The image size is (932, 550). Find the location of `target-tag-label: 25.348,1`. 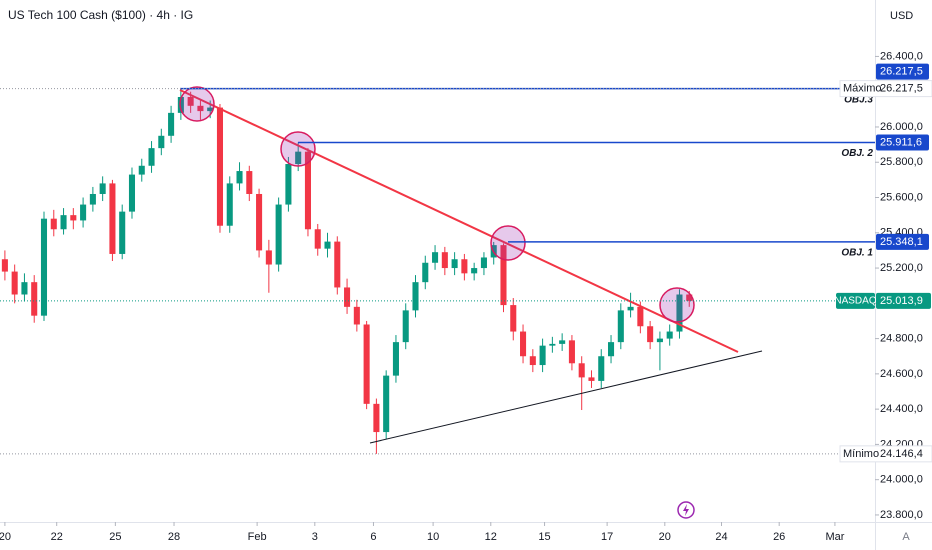

target-tag-label: 25.348,1 is located at coordinates (901, 242).